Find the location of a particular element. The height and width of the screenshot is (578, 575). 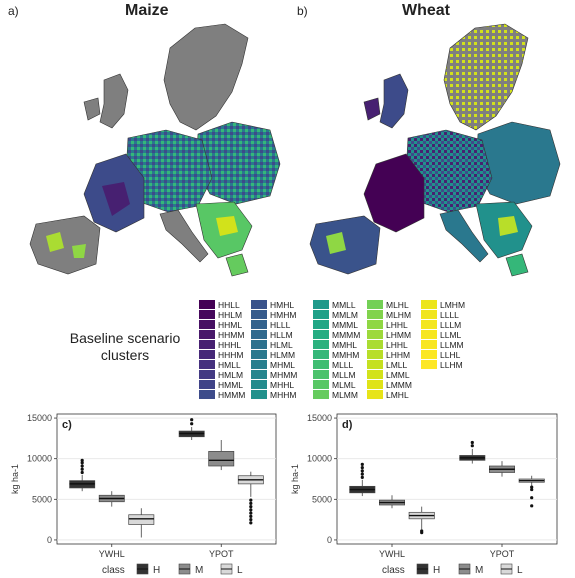

legend-label: HLML is located at coordinates (281, 345).